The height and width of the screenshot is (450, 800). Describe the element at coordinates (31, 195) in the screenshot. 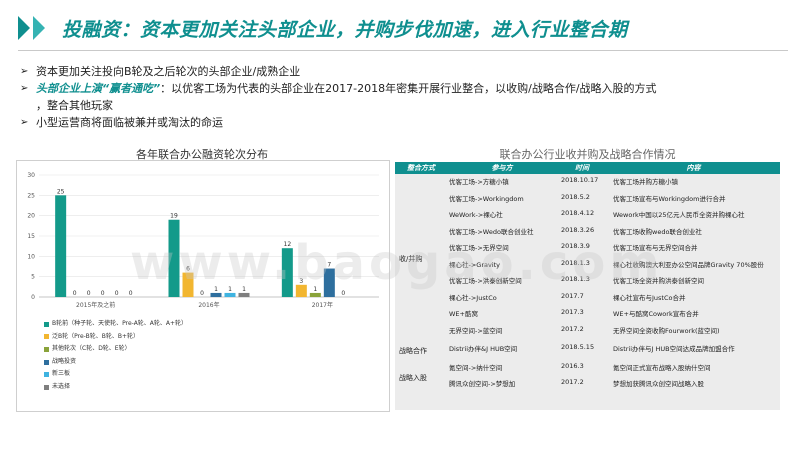

I see `y-tick-label: 25` at that location.